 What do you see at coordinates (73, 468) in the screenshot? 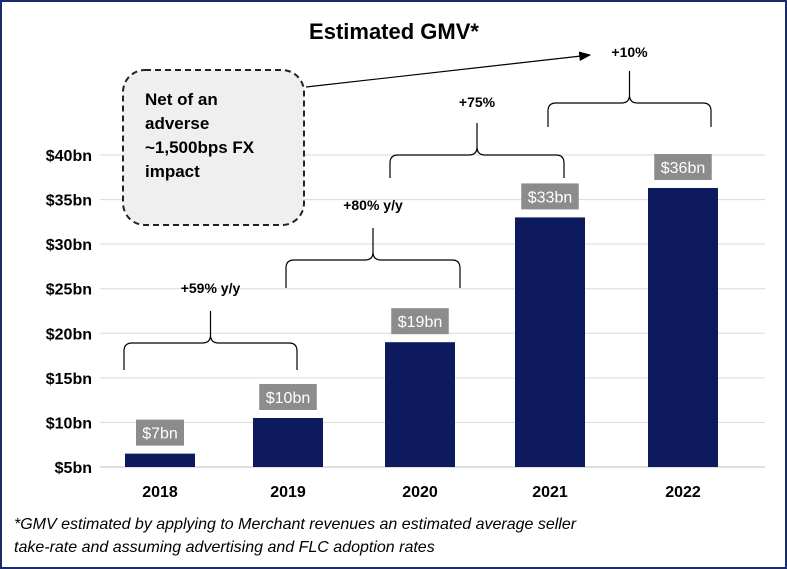
I see `y-tick-label: $5bn` at bounding box center [73, 468].